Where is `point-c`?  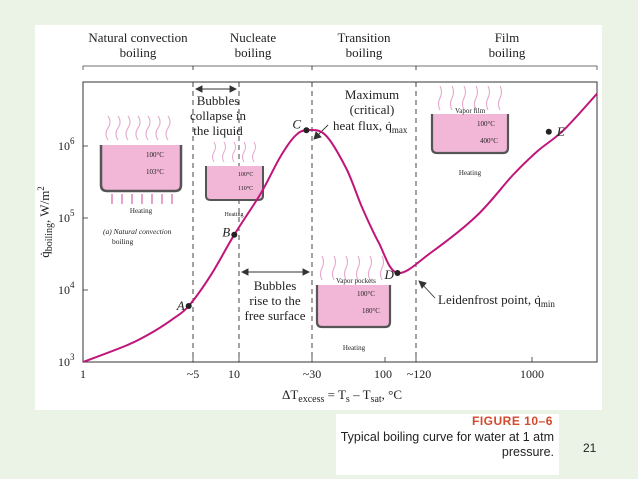 point-c is located at coordinates (306, 130).